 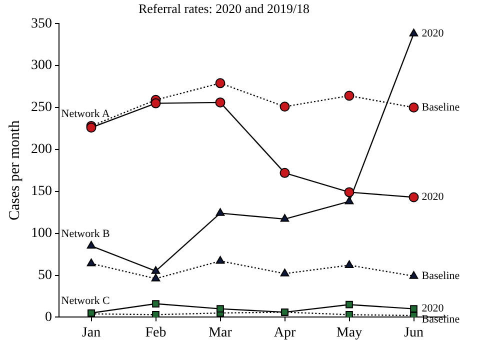 What do you see at coordinates (85, 114) in the screenshot?
I see `annotation: Network A` at bounding box center [85, 114].